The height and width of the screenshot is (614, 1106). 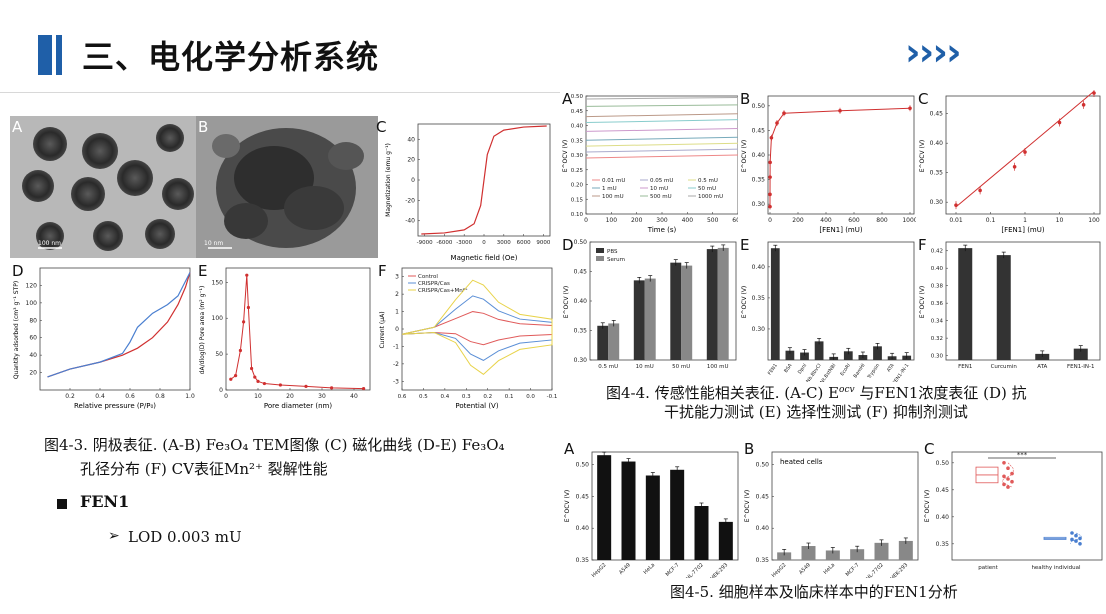 What do you see at coordinates (411, 139) in the screenshot?
I see `y-tick-label: 40` at bounding box center [411, 139].